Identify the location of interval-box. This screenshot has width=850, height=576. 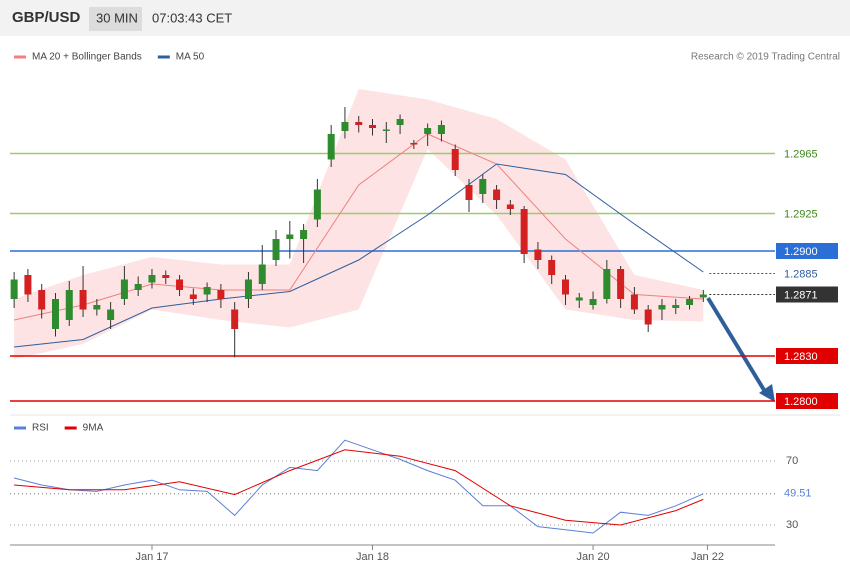
(115, 19).